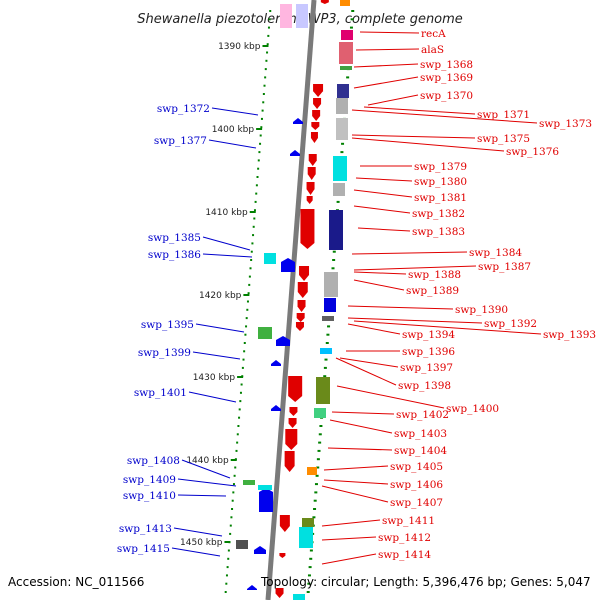 The image size is (600, 600). I want to click on accession-text: Accession: NC_011566, so click(76, 582).